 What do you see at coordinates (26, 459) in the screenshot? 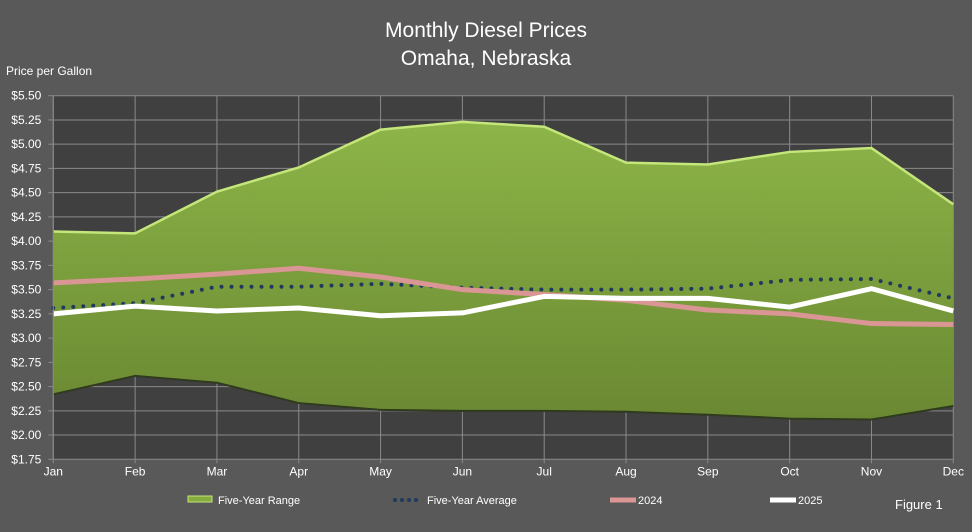
I see `y-tick-label: $1.75` at bounding box center [26, 459].